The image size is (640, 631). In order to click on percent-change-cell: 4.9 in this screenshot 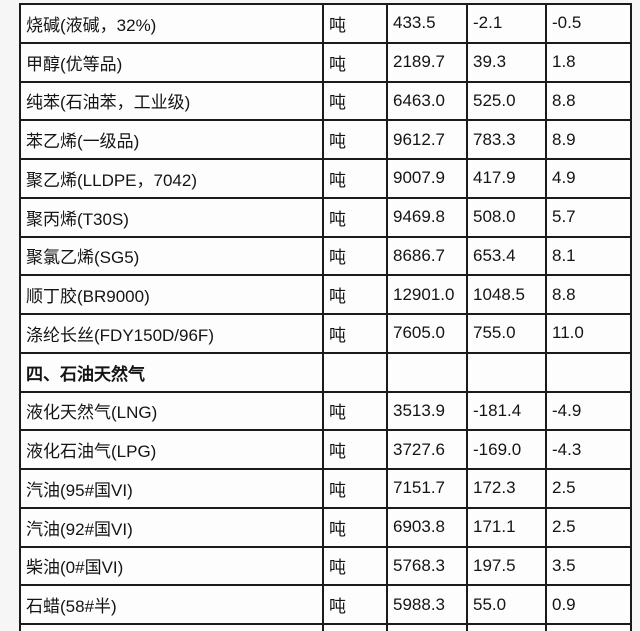, I will do `click(588, 178)`.